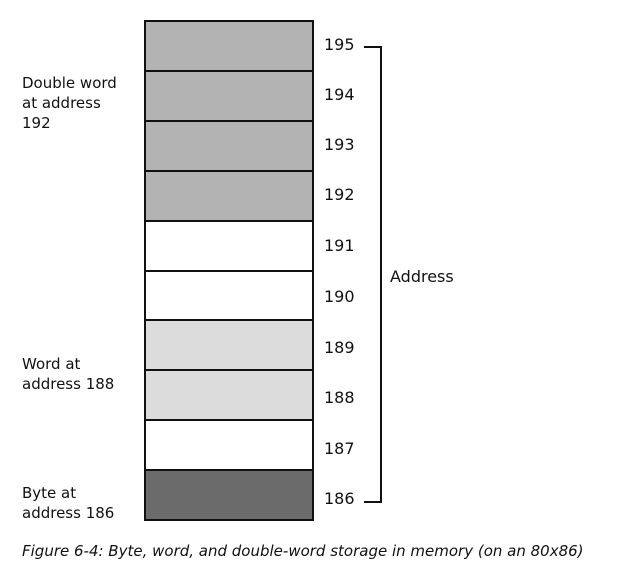 The height and width of the screenshot is (570, 632). What do you see at coordinates (373, 274) in the screenshot?
I see `address-bracket` at bounding box center [373, 274].